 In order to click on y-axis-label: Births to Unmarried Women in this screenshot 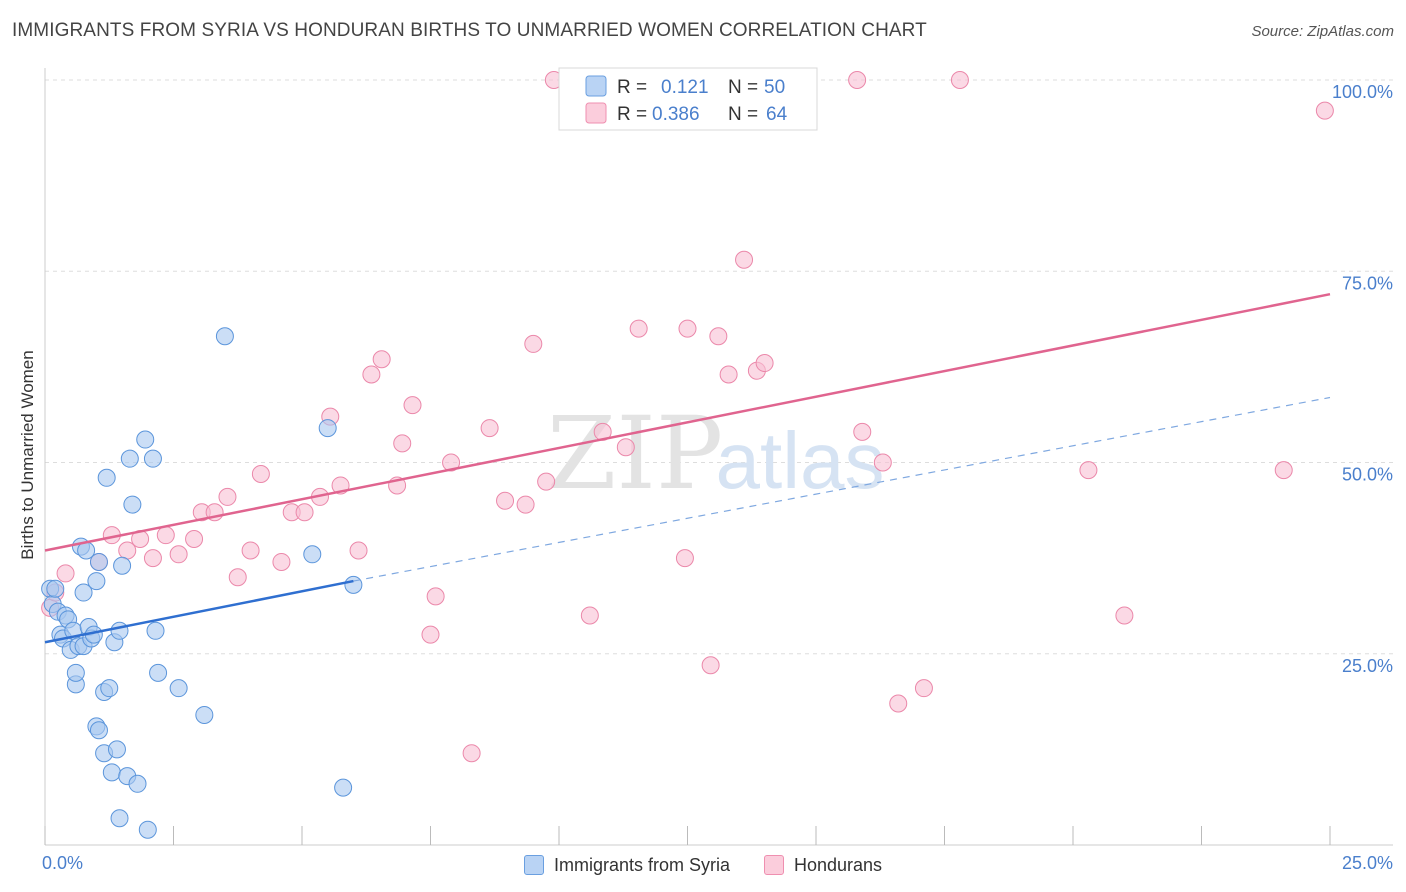, I will do `click(27, 454)`.